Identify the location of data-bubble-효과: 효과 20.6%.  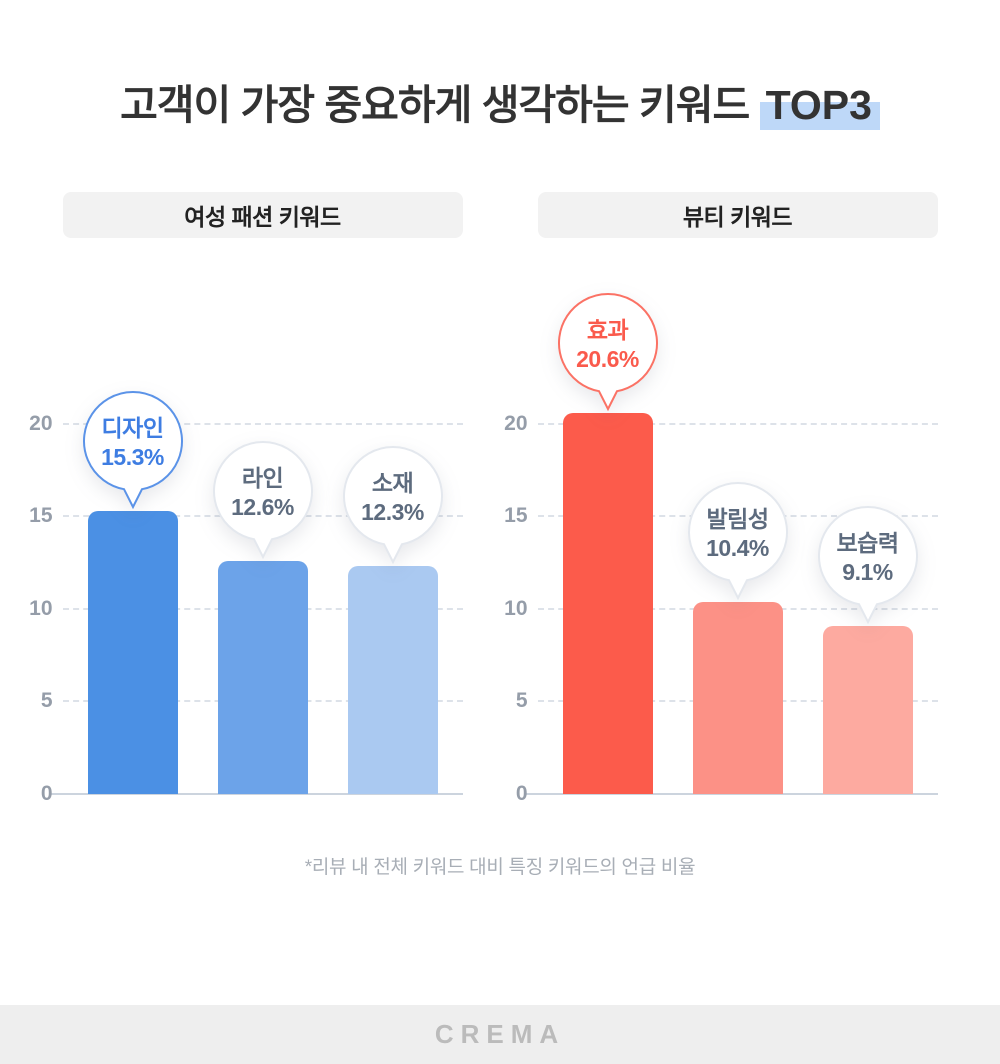
(608, 354).